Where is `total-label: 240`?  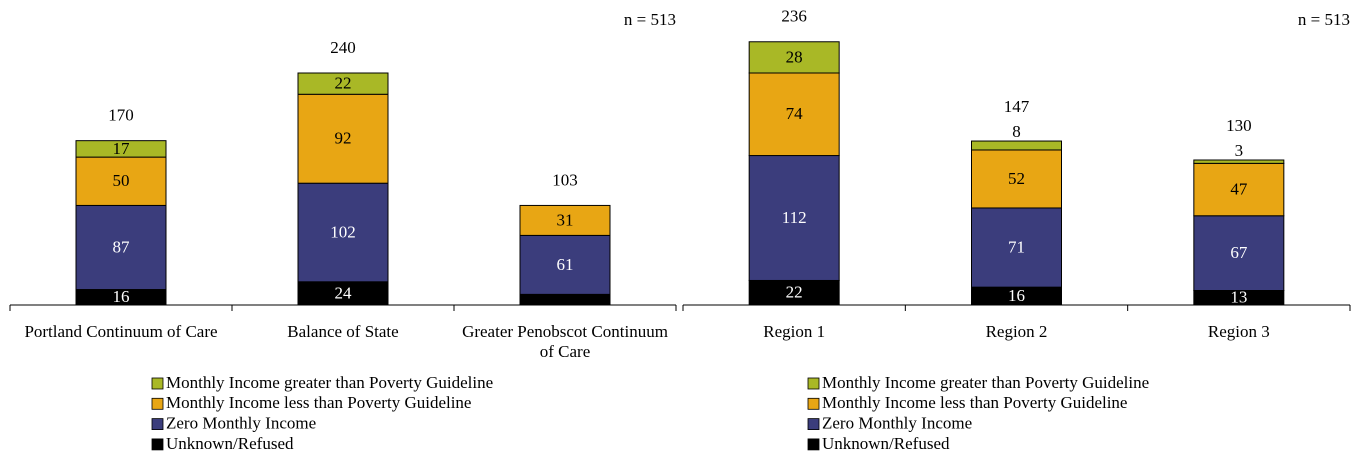
total-label: 240 is located at coordinates (343, 47).